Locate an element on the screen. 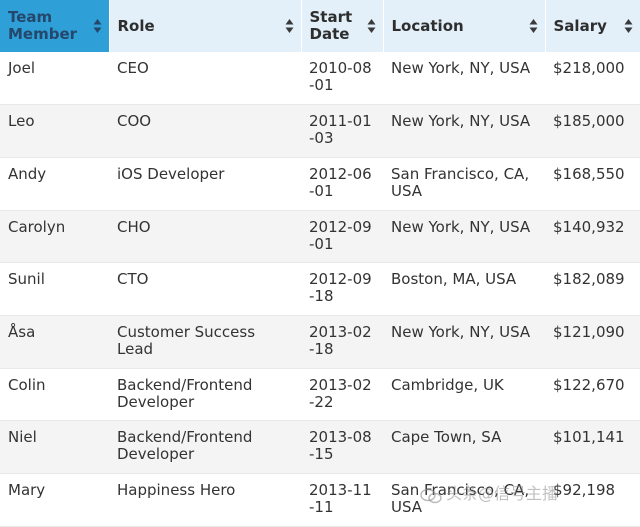 This screenshot has width=640, height=527. cell-start-date: 2013-02-18 is located at coordinates (342, 342).